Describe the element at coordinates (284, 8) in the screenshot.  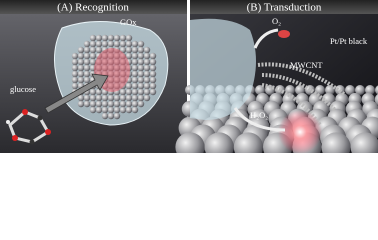
I see `panel-title: (B) Transduction` at that location.